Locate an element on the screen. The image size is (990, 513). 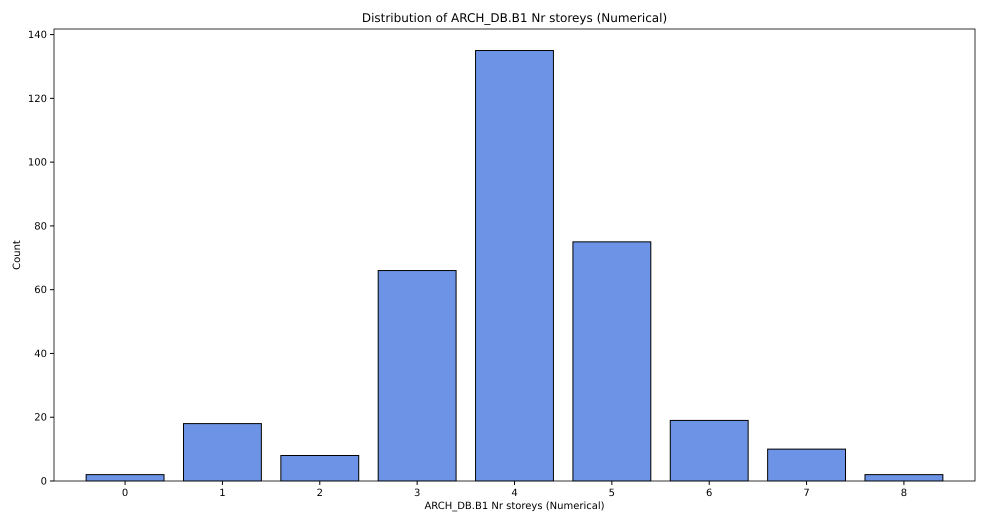
x-tick-label: 4 is located at coordinates (514, 493).